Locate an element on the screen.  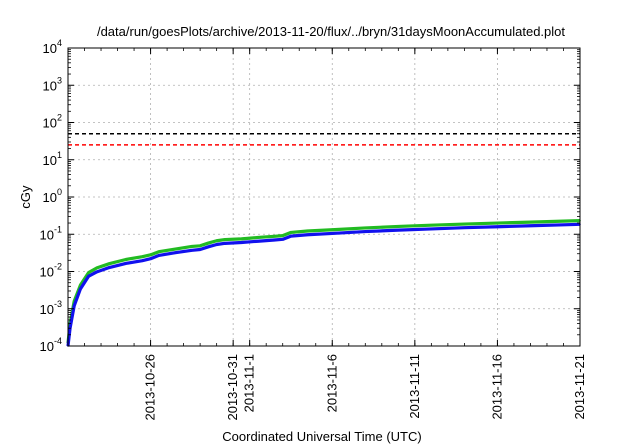
y-tick-label: 10⁻² is located at coordinates (51, 271).